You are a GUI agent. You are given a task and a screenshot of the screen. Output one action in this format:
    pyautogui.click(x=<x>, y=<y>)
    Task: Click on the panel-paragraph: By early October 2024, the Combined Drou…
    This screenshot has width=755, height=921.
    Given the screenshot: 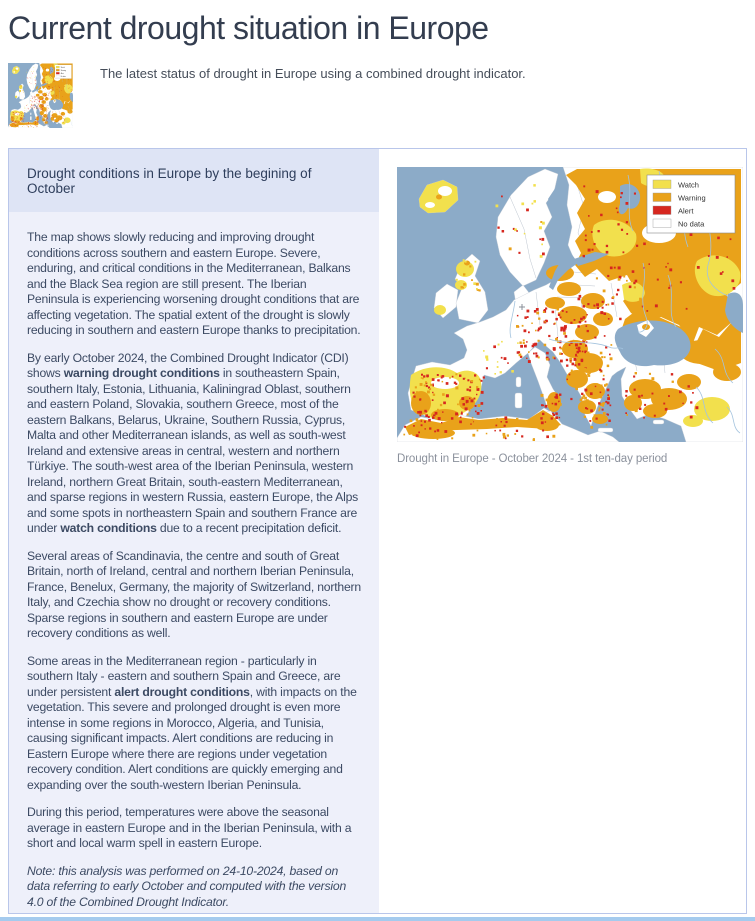 What is the action you would take?
    pyautogui.click(x=193, y=443)
    